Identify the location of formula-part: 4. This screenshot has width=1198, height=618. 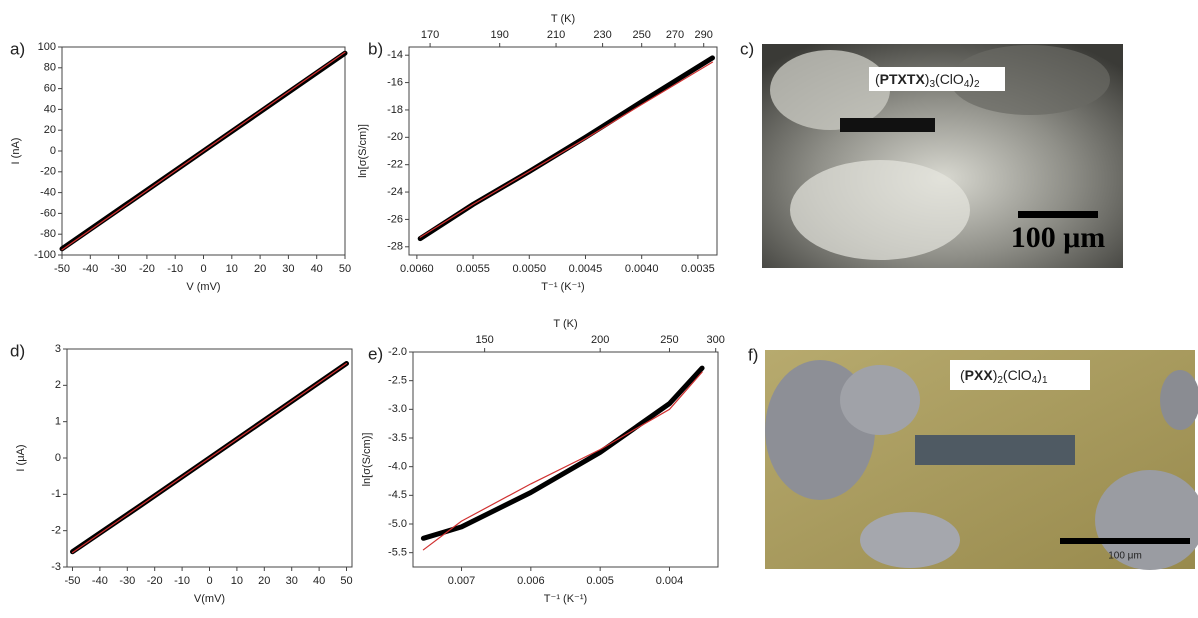
(967, 84).